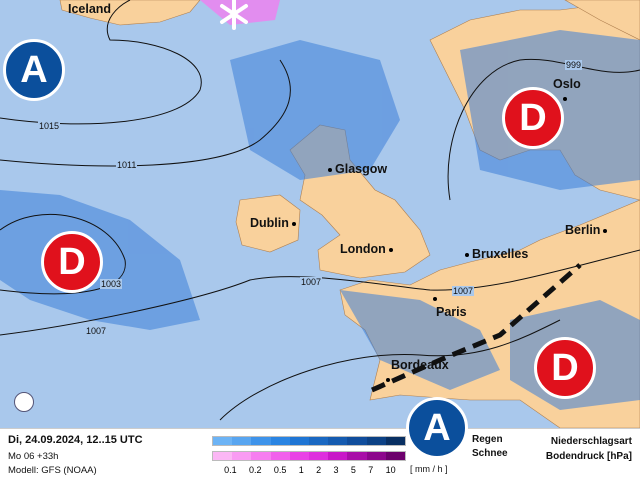 The image size is (640, 479). I want to click on model-name: Modell: GFS (NOAA), so click(52, 470).